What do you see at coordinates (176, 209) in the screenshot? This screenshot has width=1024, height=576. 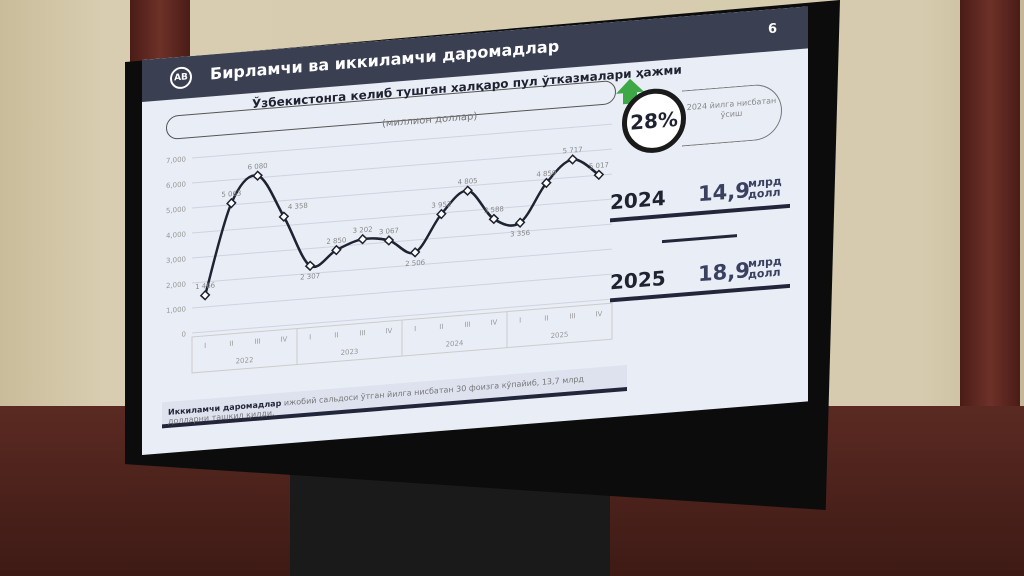 I see `y-tick-label: 5,000` at bounding box center [176, 209].